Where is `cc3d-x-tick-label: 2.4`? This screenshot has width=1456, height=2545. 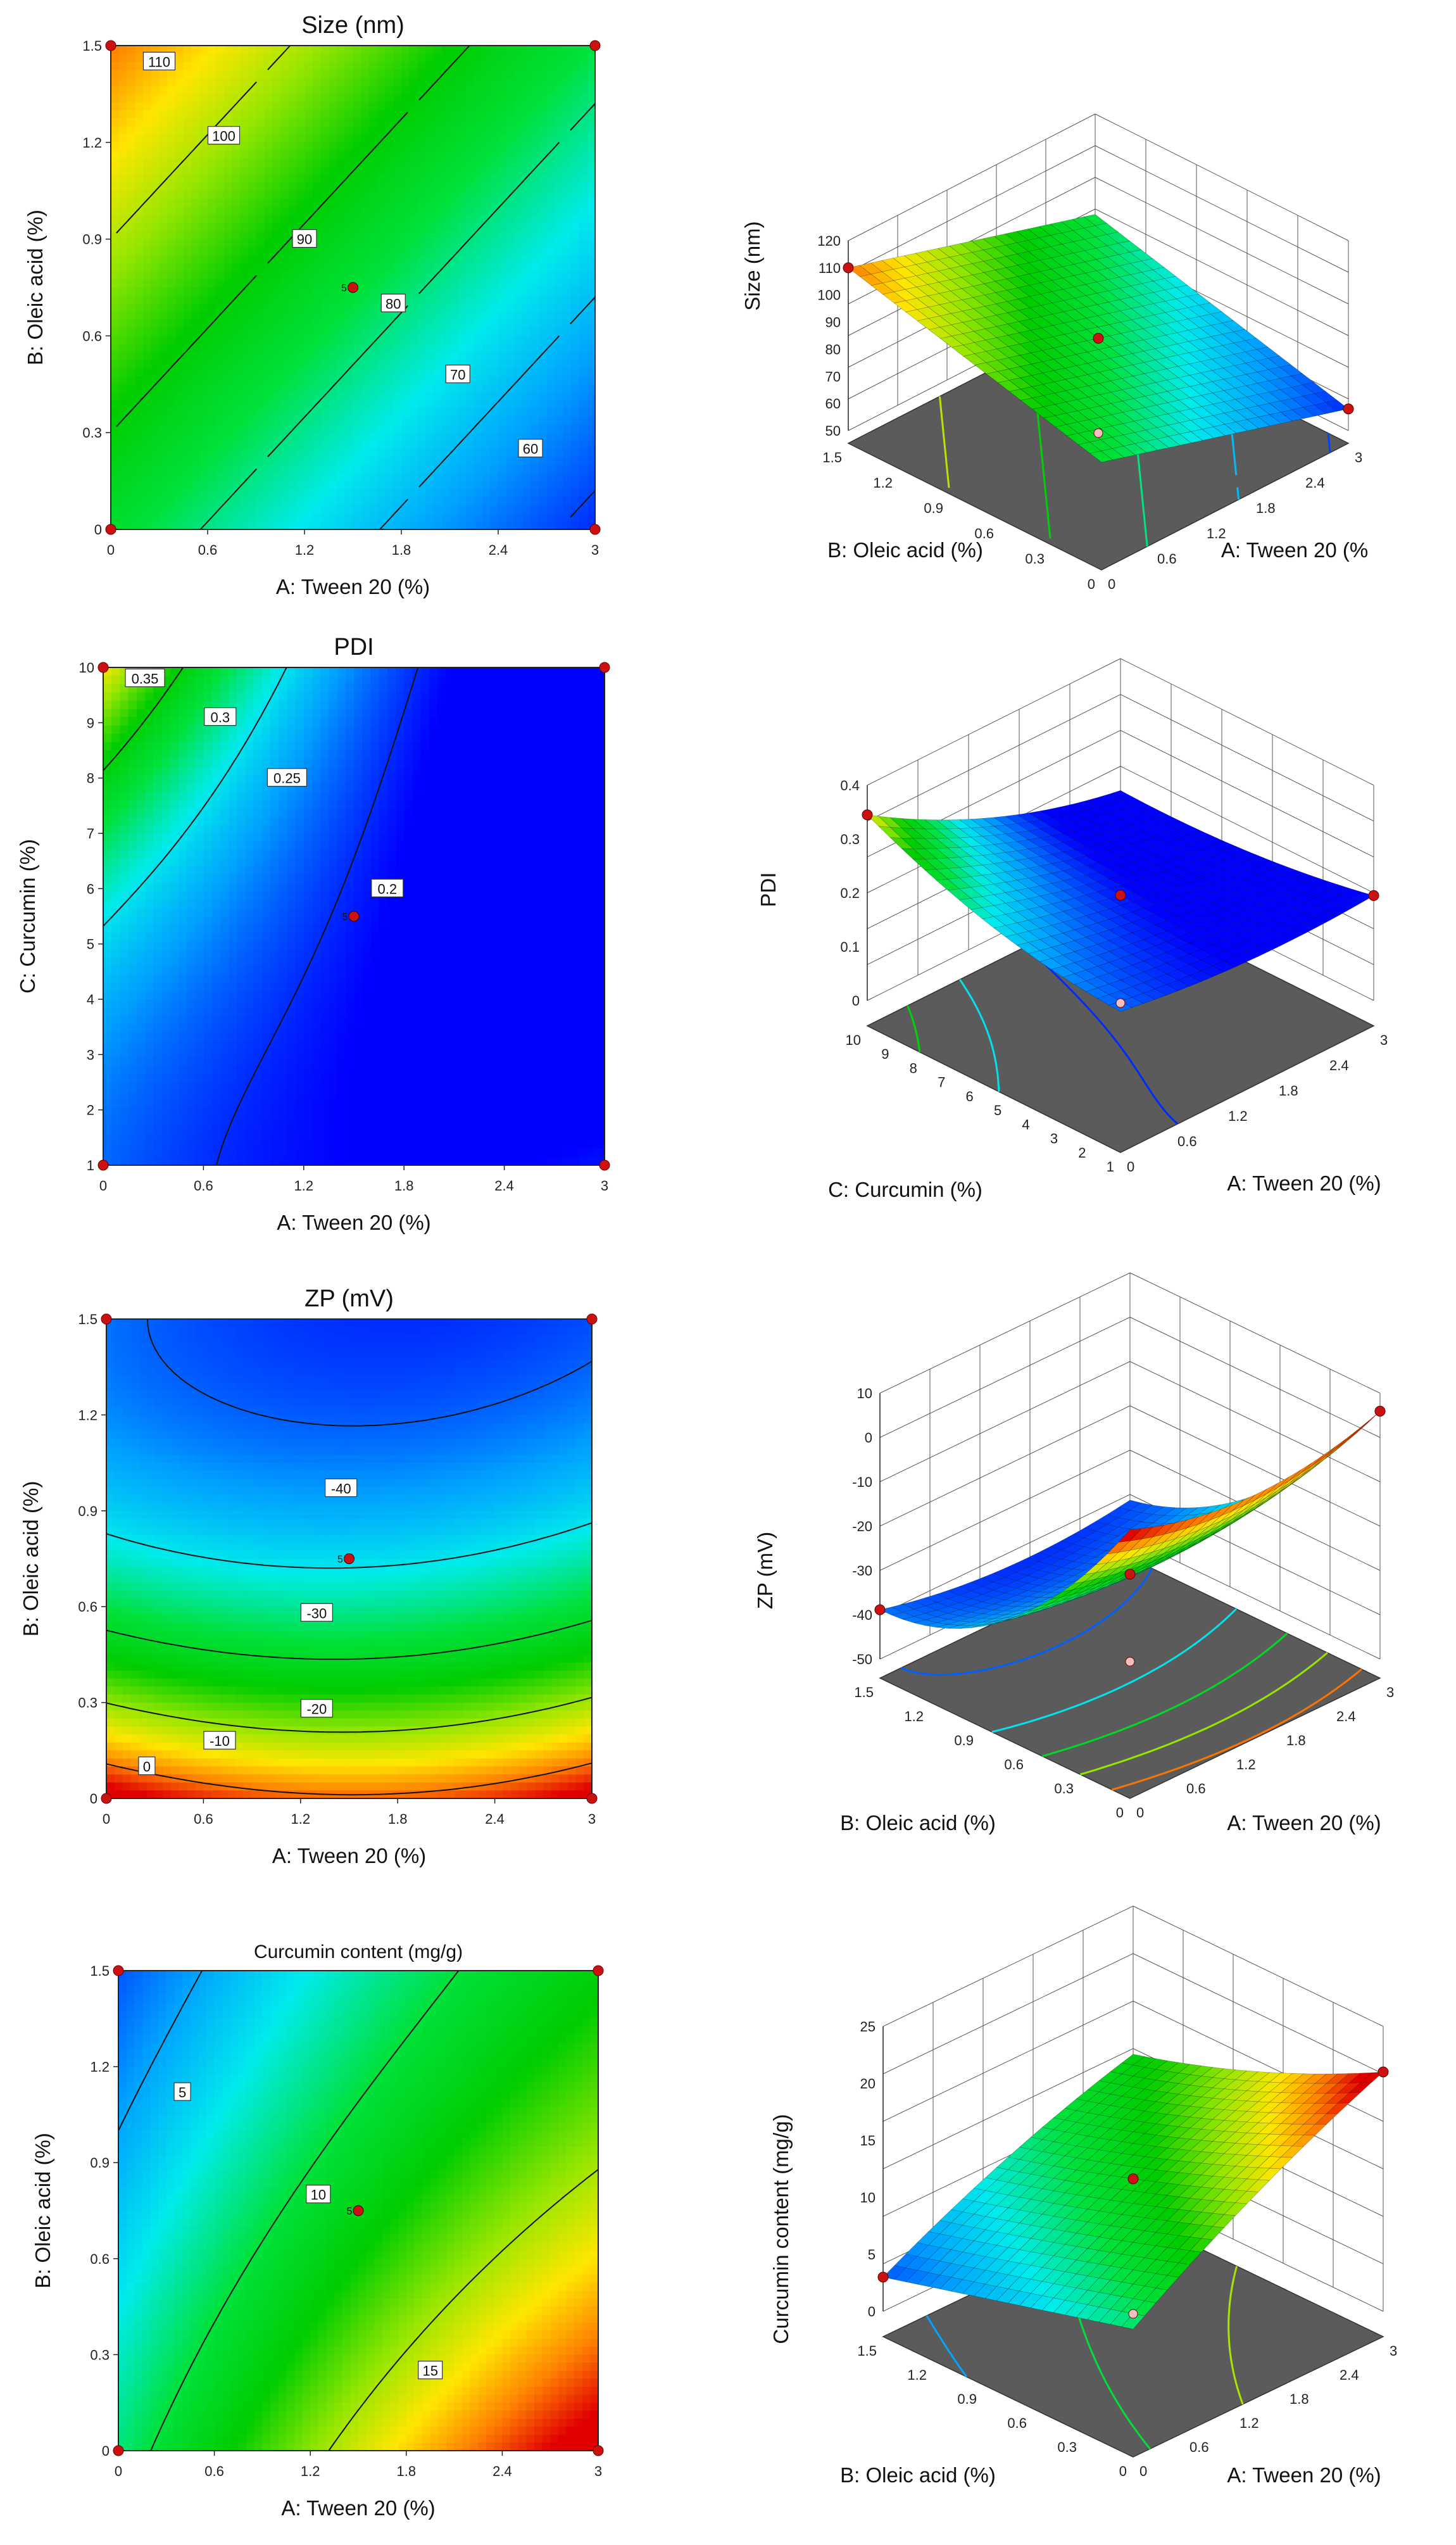 cc3d-x-tick-label: 2.4 is located at coordinates (1349, 2375).